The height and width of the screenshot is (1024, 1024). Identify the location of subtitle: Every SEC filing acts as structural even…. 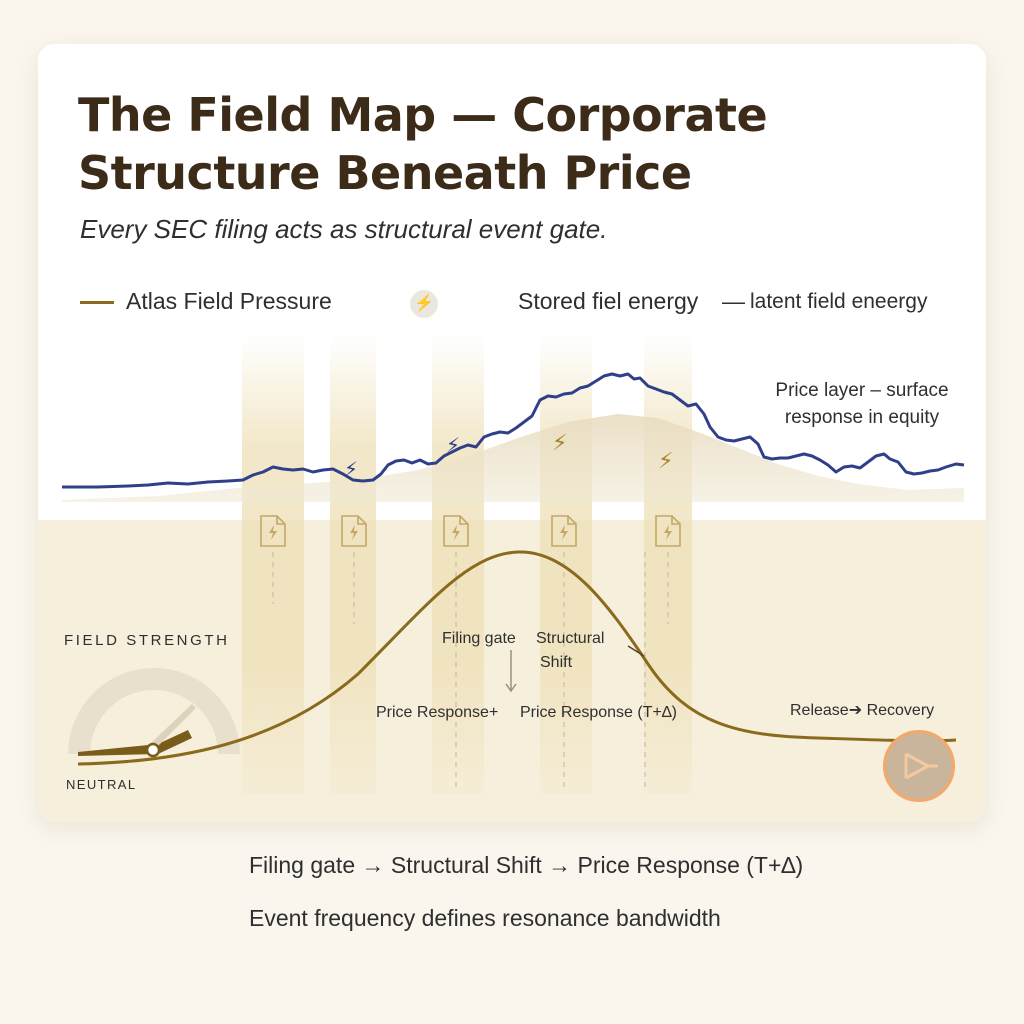
(344, 229).